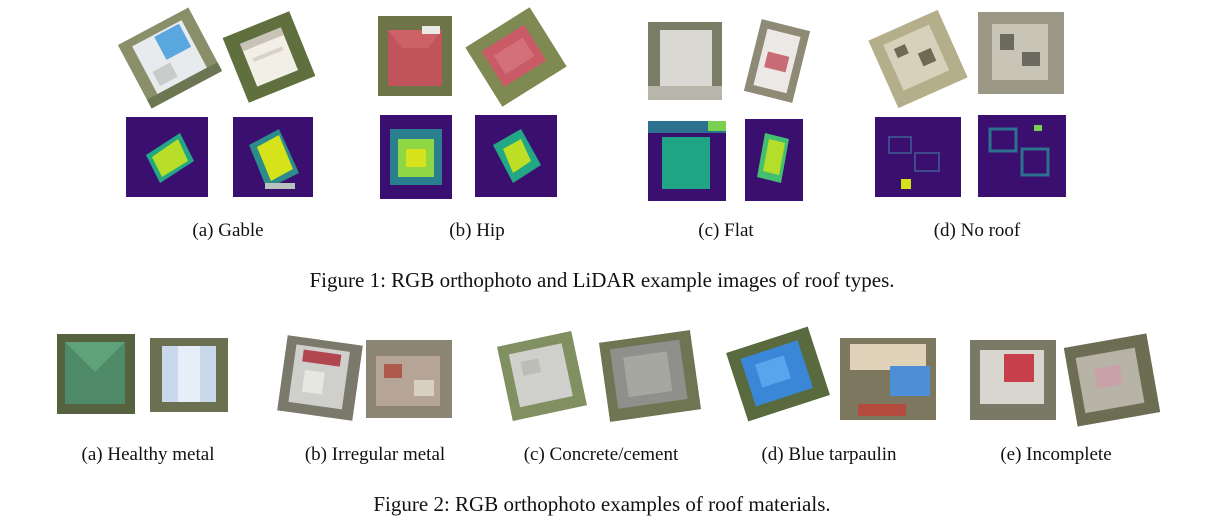 This screenshot has height=532, width=1213. What do you see at coordinates (601, 454) in the screenshot?
I see `panel-caption-concrete-cement: (c) Concrete/cement` at bounding box center [601, 454].